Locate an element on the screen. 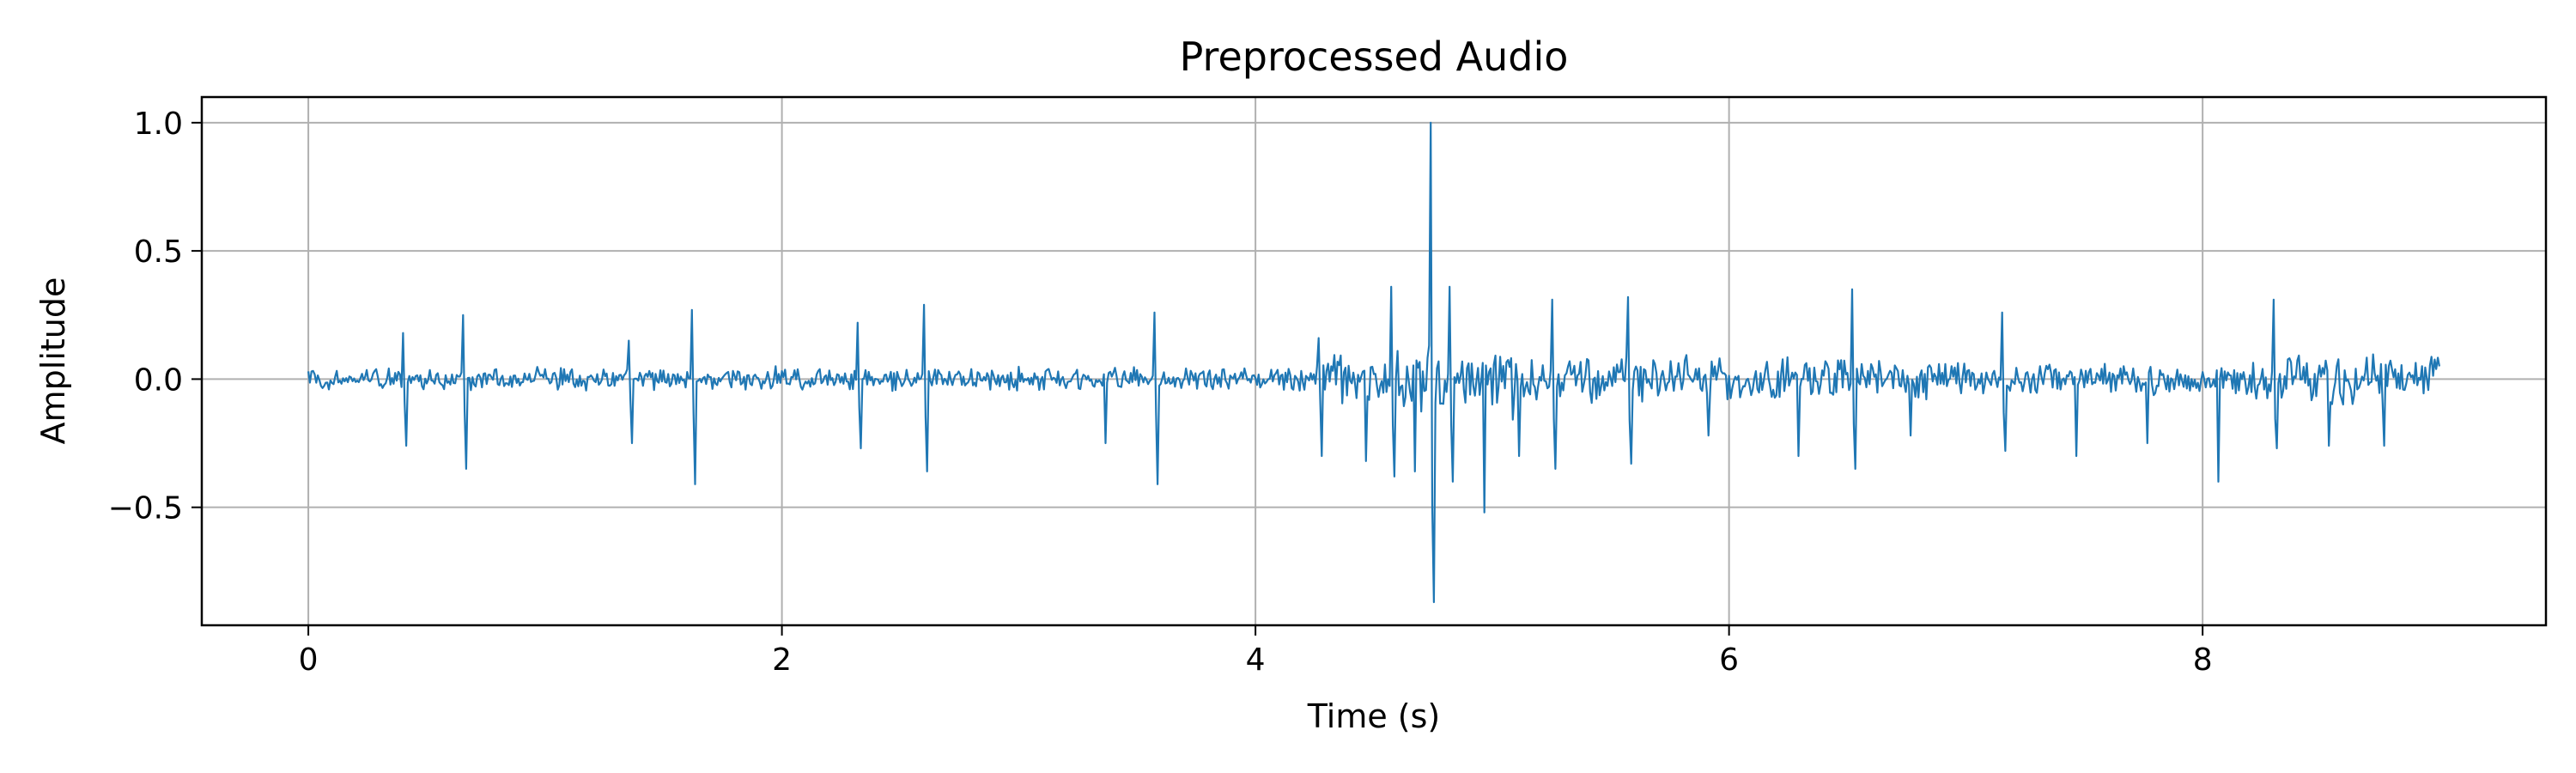 The image size is (2576, 773). y-tick-label: −0.5 is located at coordinates (145, 509).